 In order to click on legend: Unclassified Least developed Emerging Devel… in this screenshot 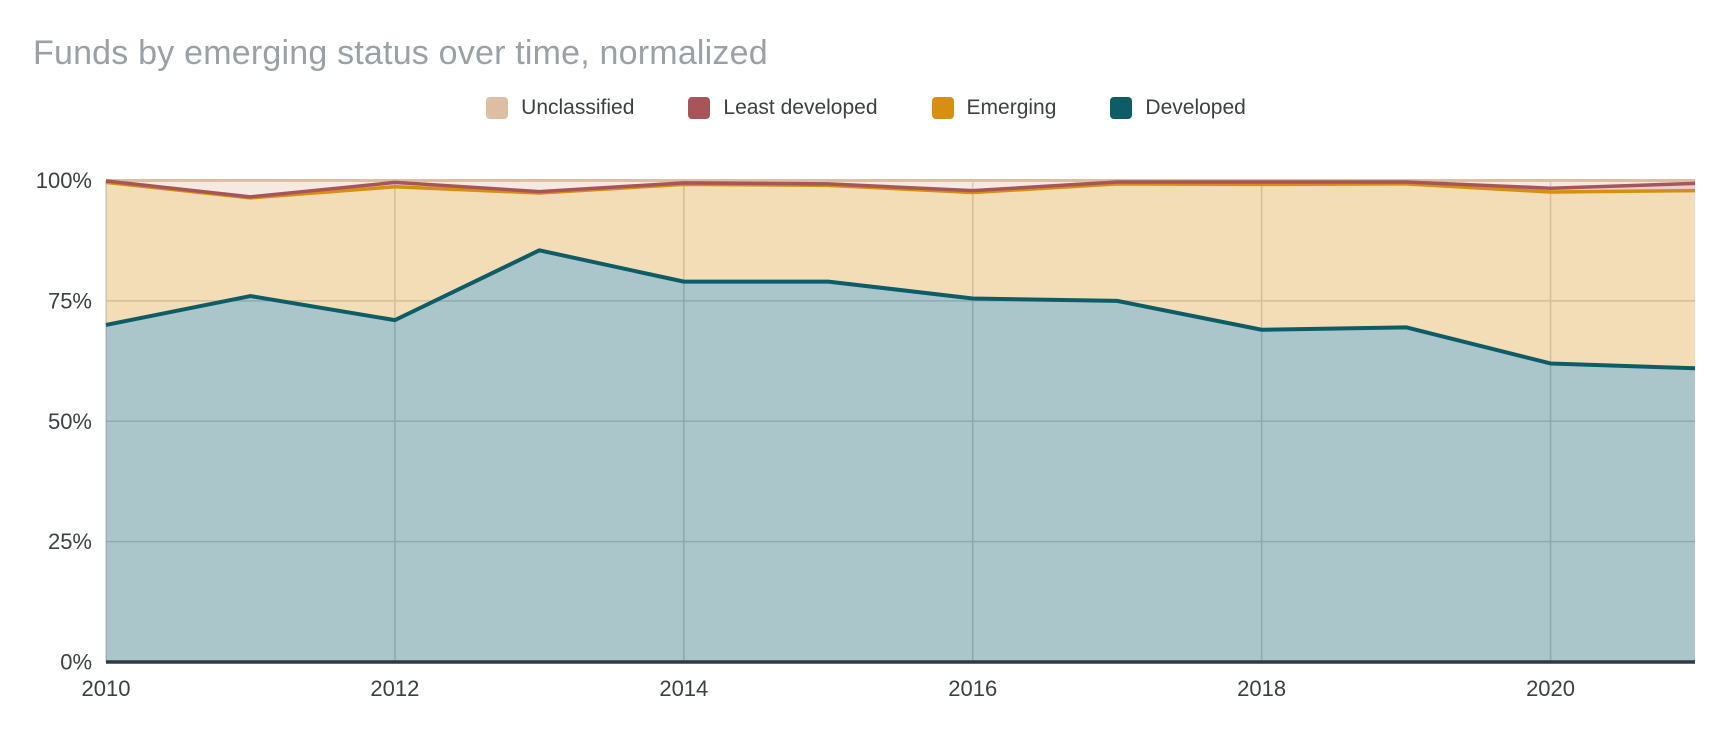, I will do `click(866, 108)`.